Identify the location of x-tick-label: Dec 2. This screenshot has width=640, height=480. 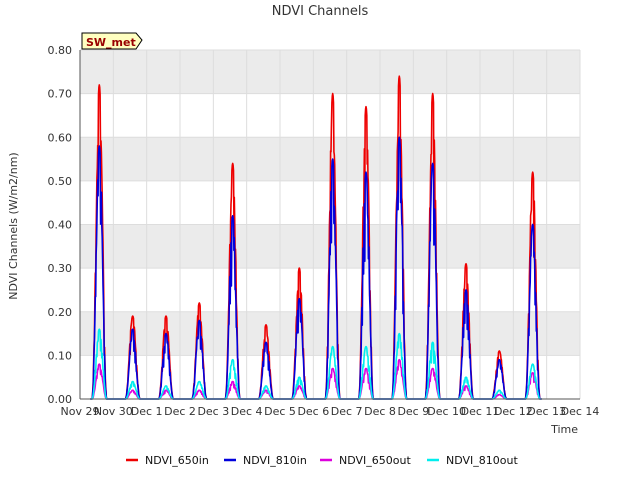
(180, 411).